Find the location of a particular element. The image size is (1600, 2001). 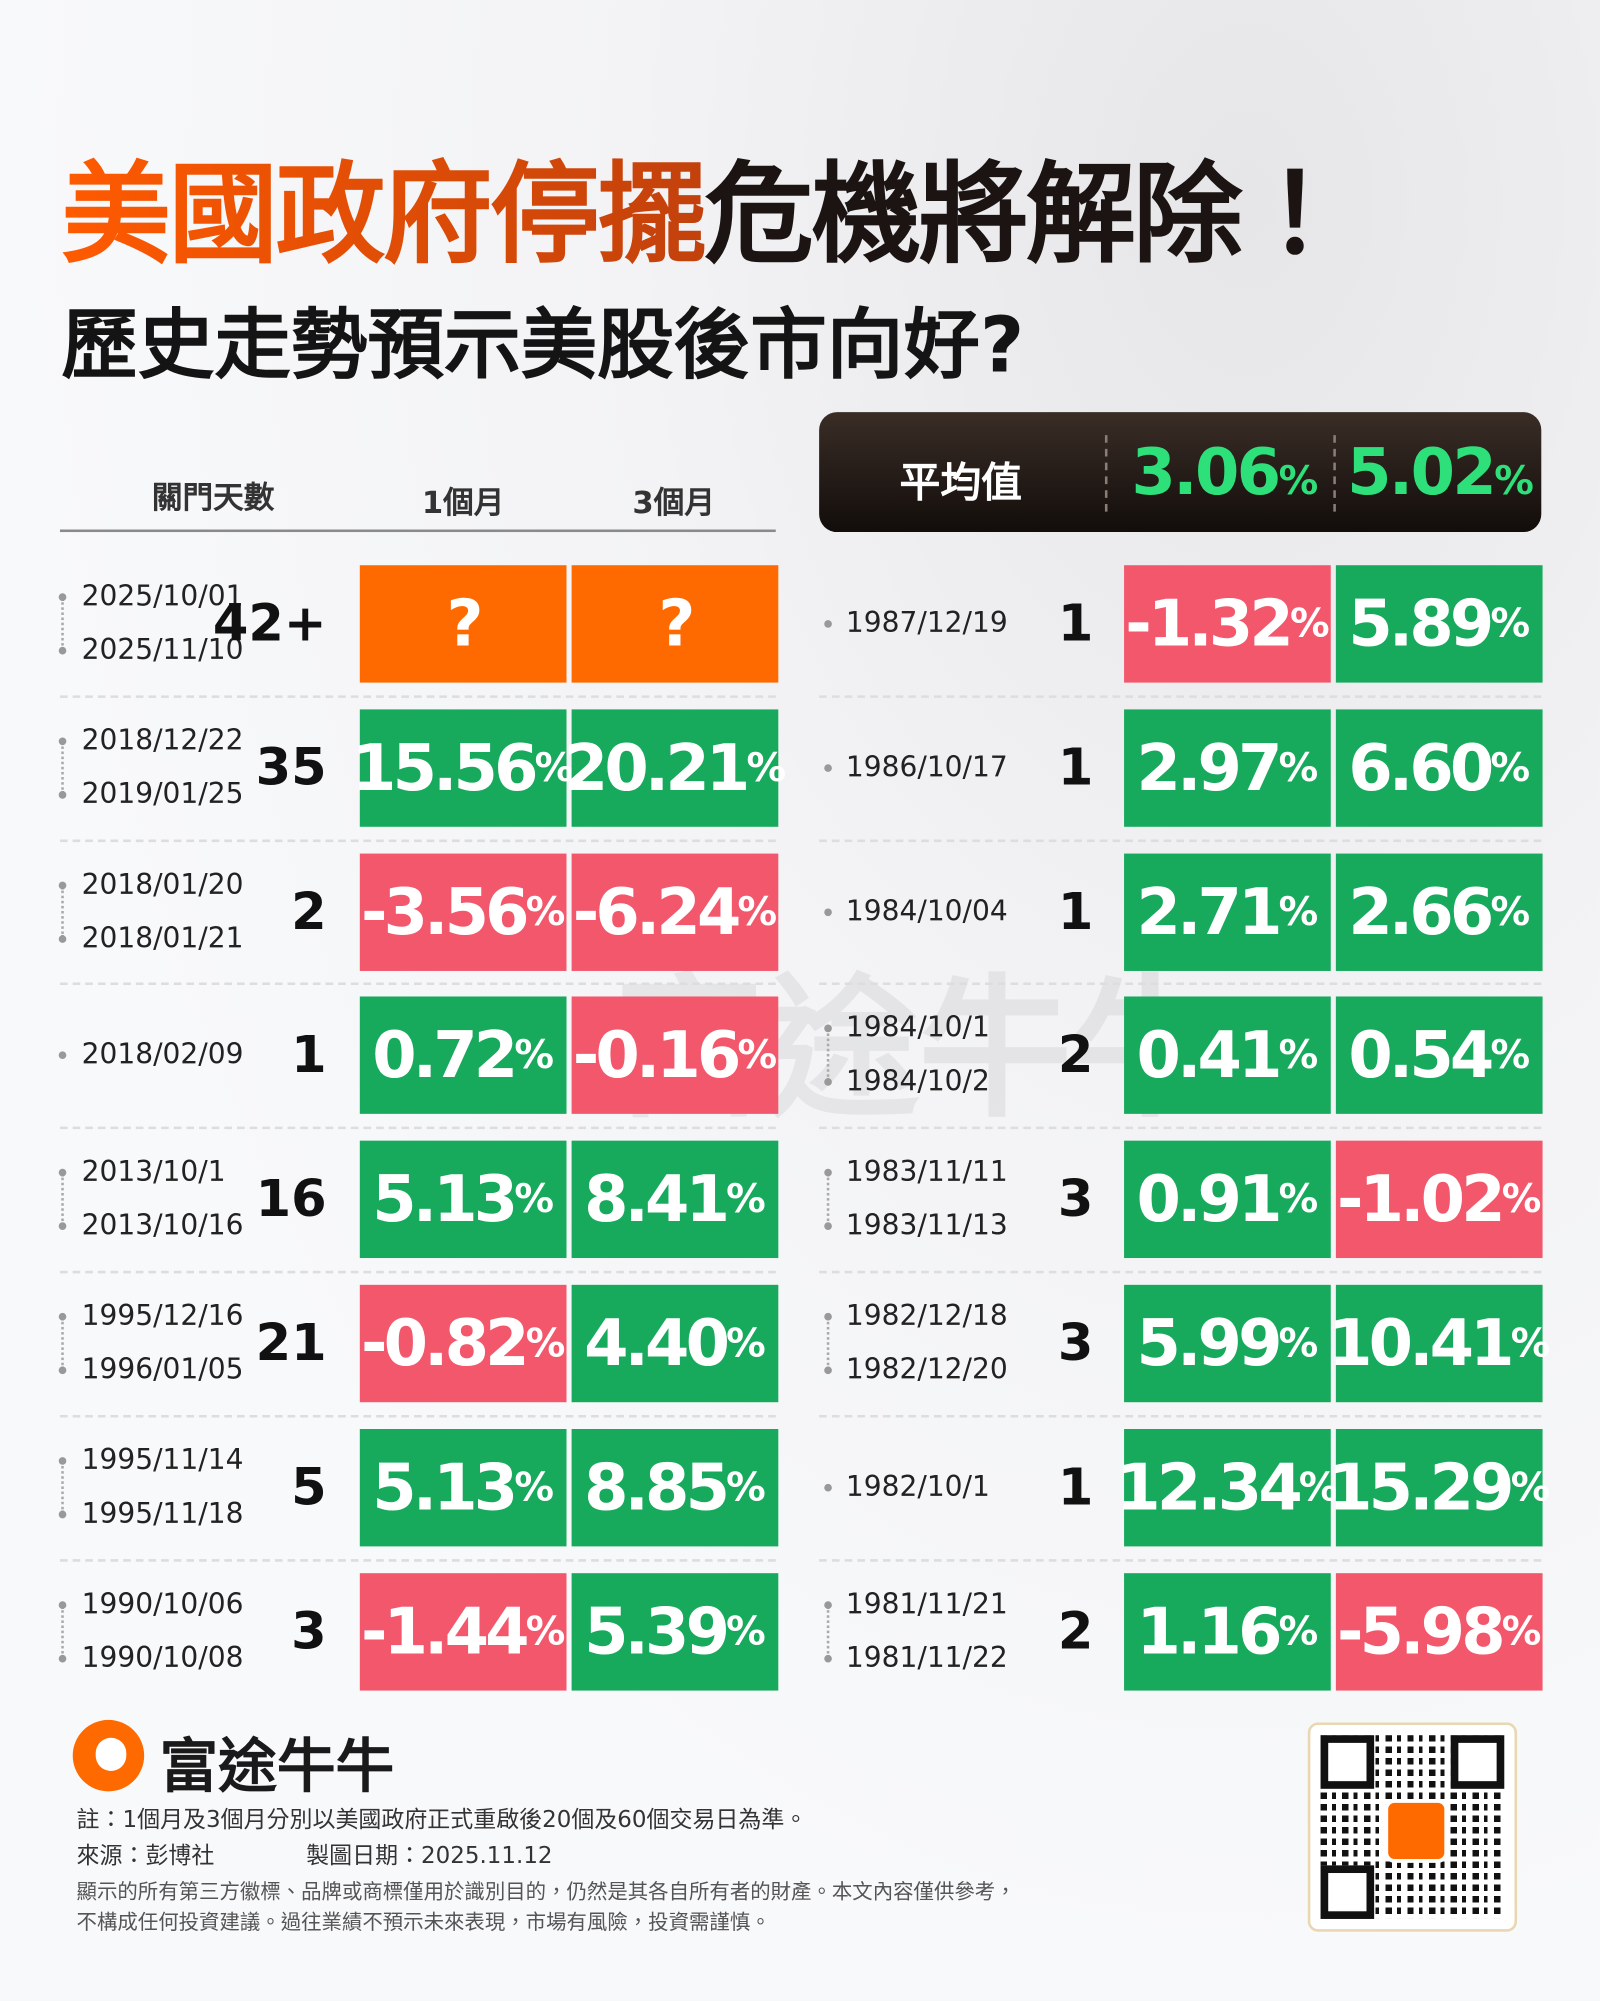

date: 2018/01/21 is located at coordinates (162, 938).